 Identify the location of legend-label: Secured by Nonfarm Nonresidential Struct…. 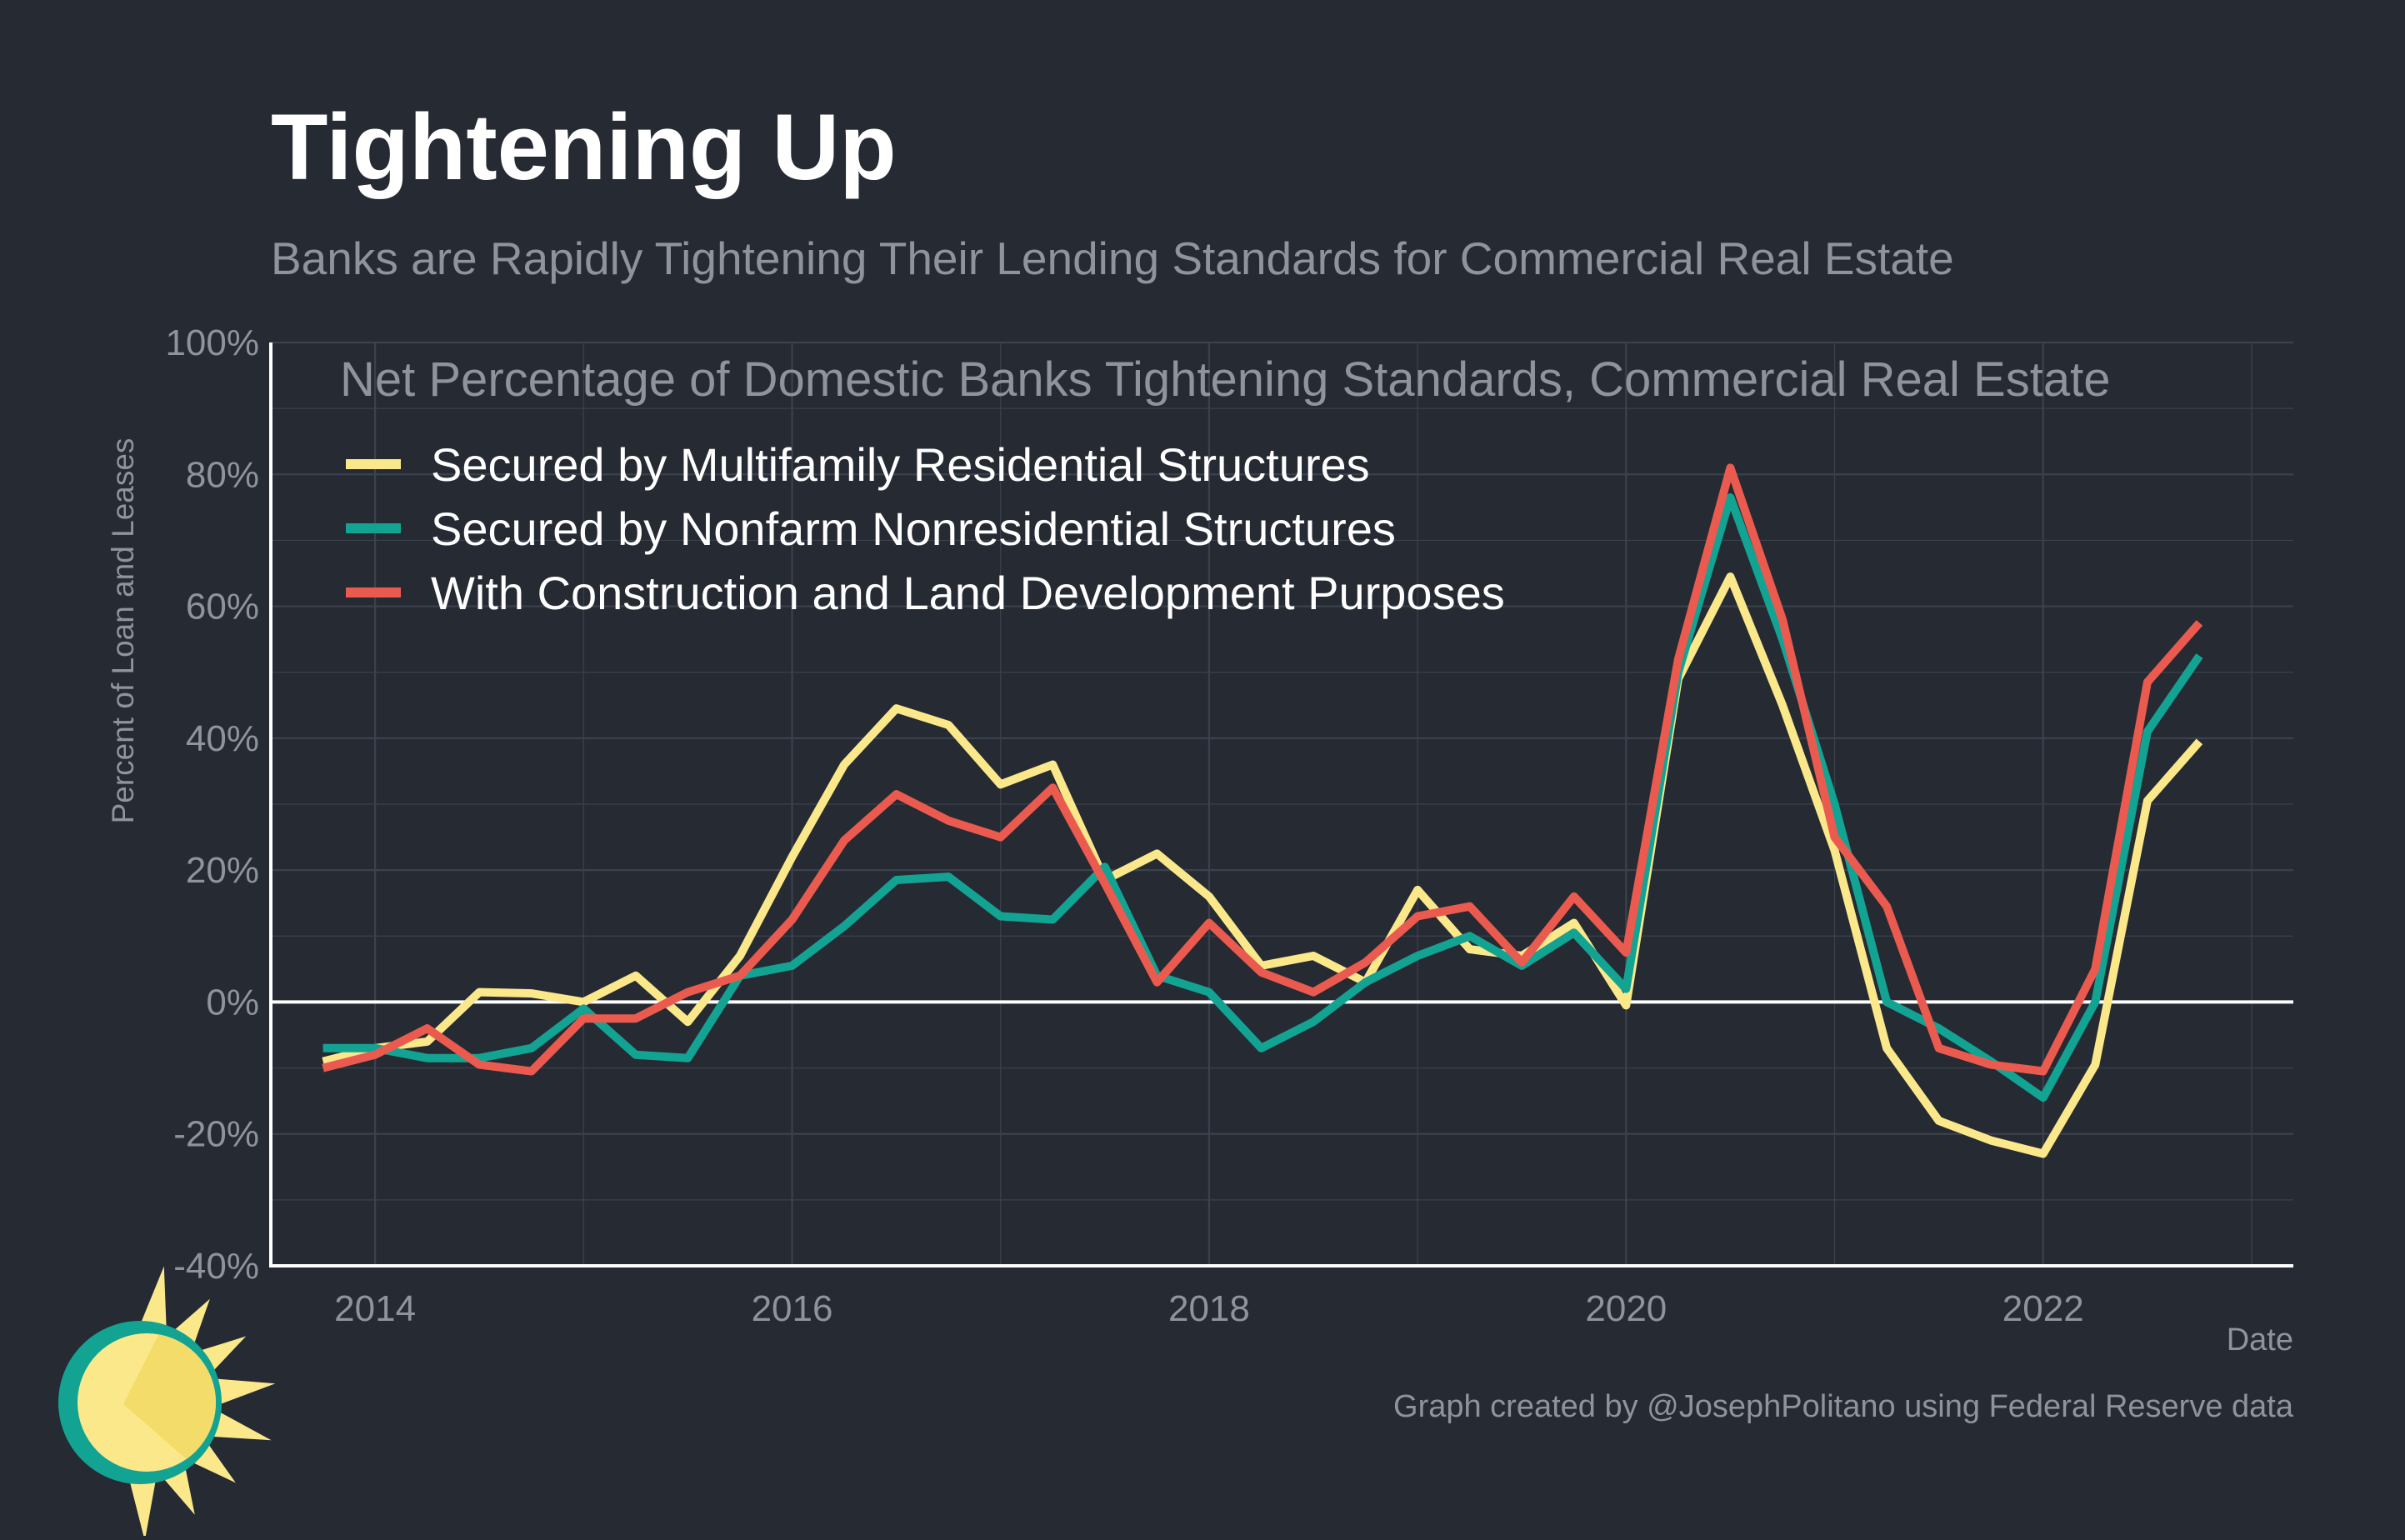
(914, 528).